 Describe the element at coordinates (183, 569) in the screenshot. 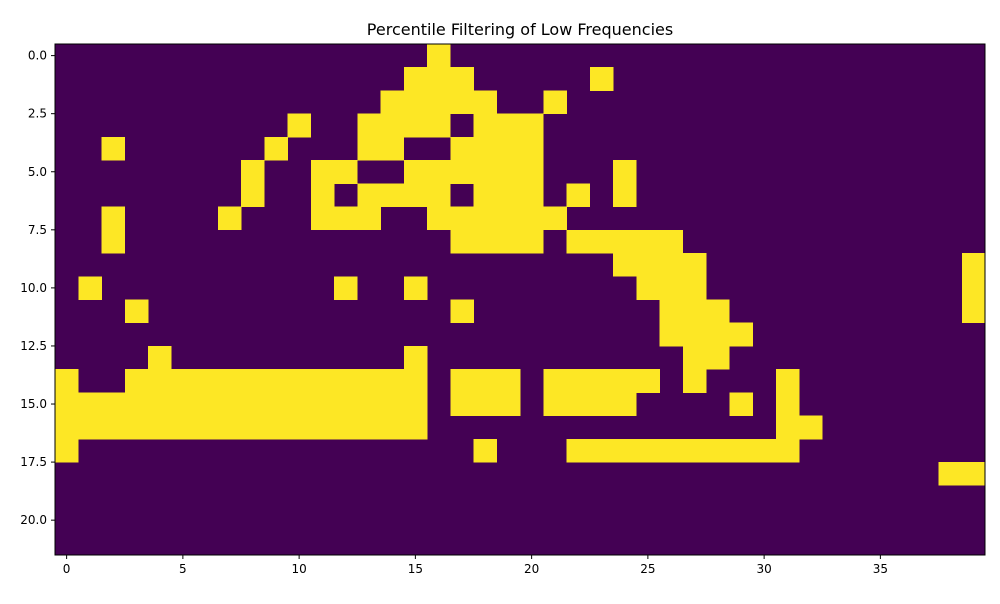

I see `x-tick-label: 5` at that location.